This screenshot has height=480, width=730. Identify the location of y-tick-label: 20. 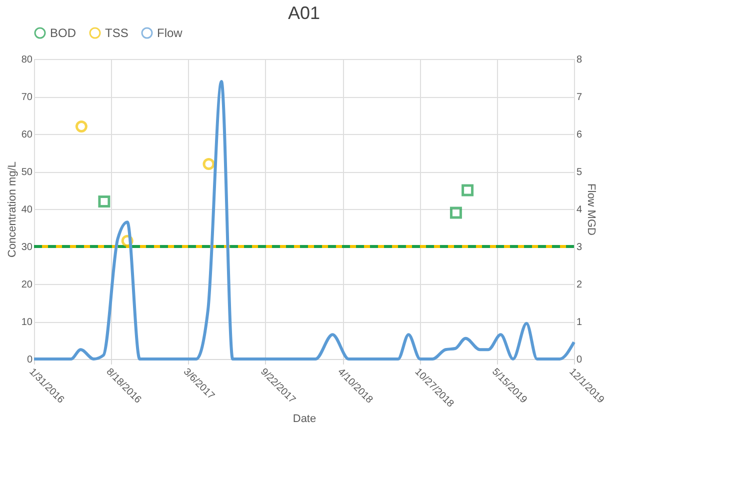
(27, 285).